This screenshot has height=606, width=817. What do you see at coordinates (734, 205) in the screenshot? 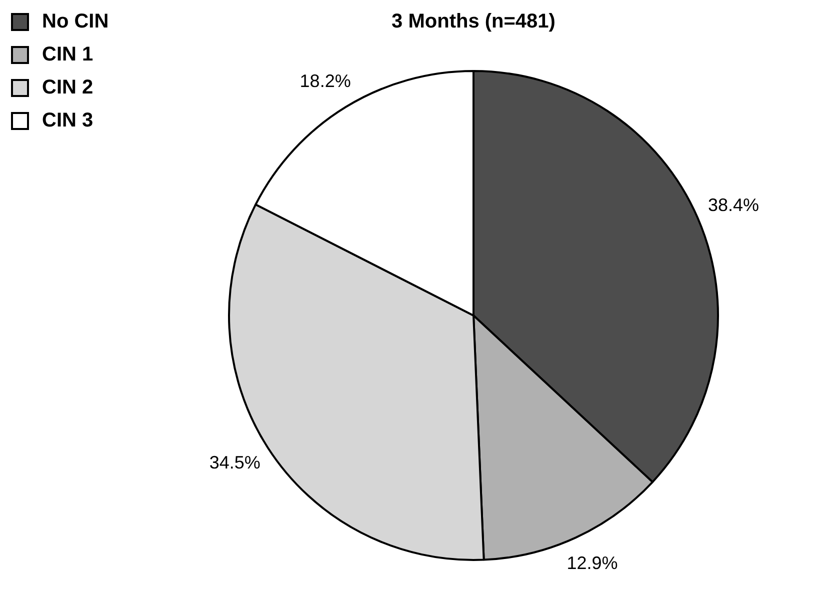
I see `data-label: 38.4%` at bounding box center [734, 205].